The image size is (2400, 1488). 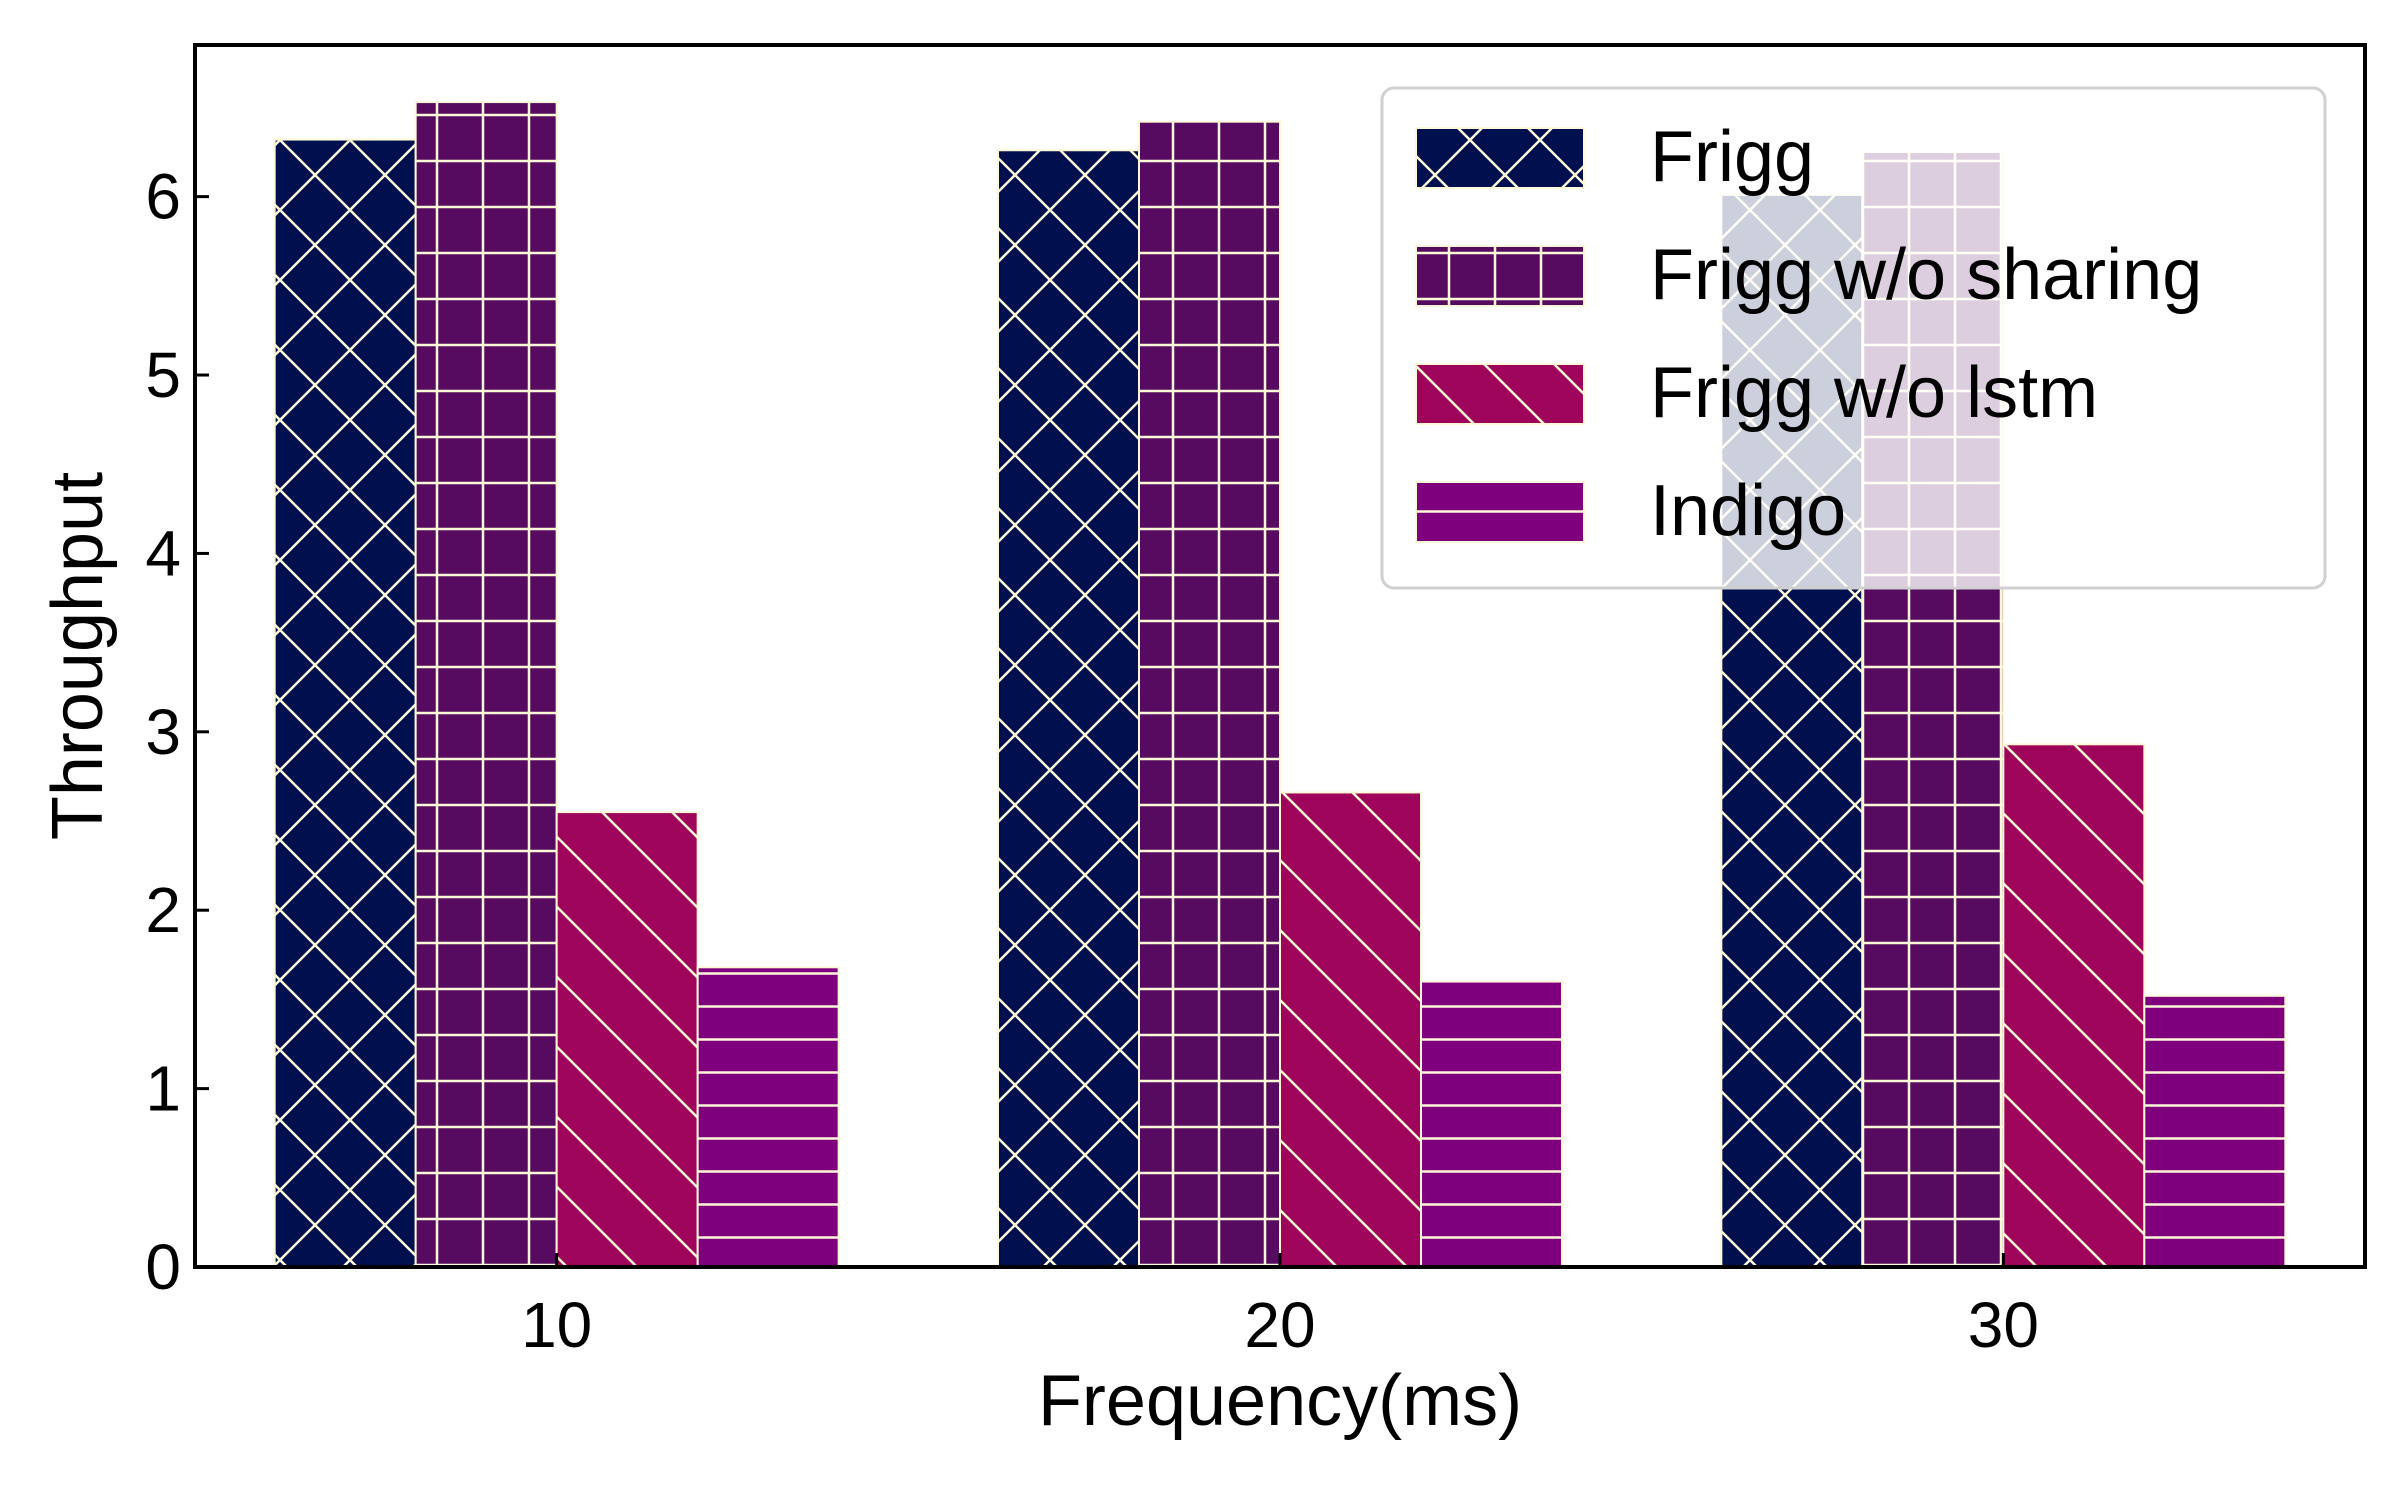 What do you see at coordinates (163, 1089) in the screenshot?
I see `y-tick-label: 1` at bounding box center [163, 1089].